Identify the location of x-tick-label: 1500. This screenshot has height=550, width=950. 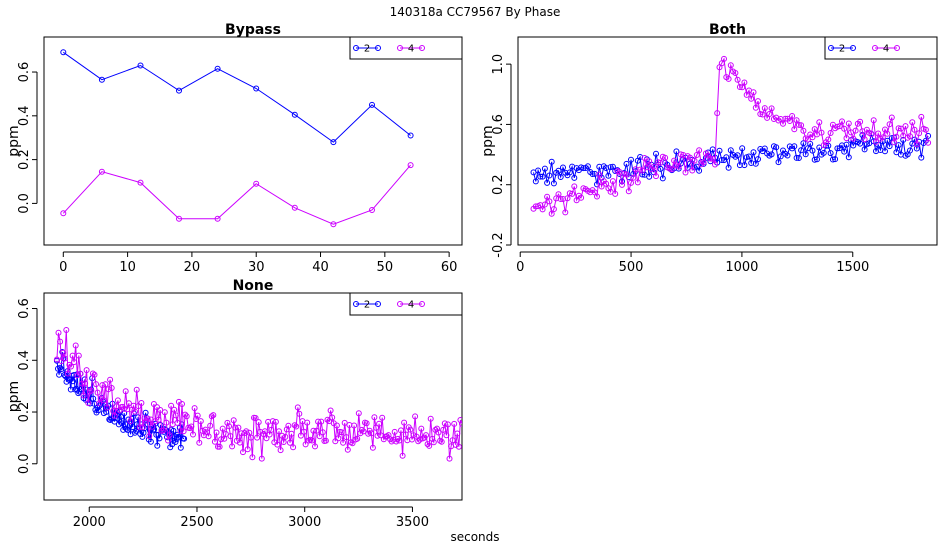
(852, 267).